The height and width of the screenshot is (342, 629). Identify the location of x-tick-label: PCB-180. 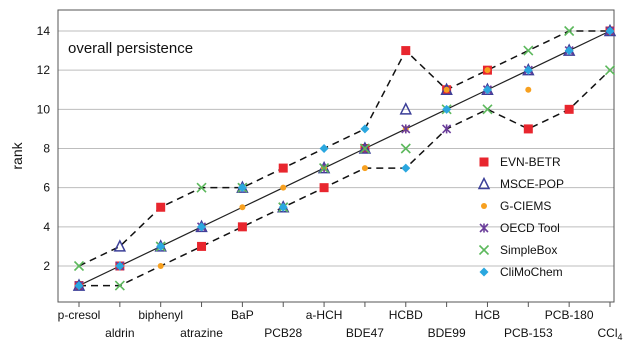
(569, 315).